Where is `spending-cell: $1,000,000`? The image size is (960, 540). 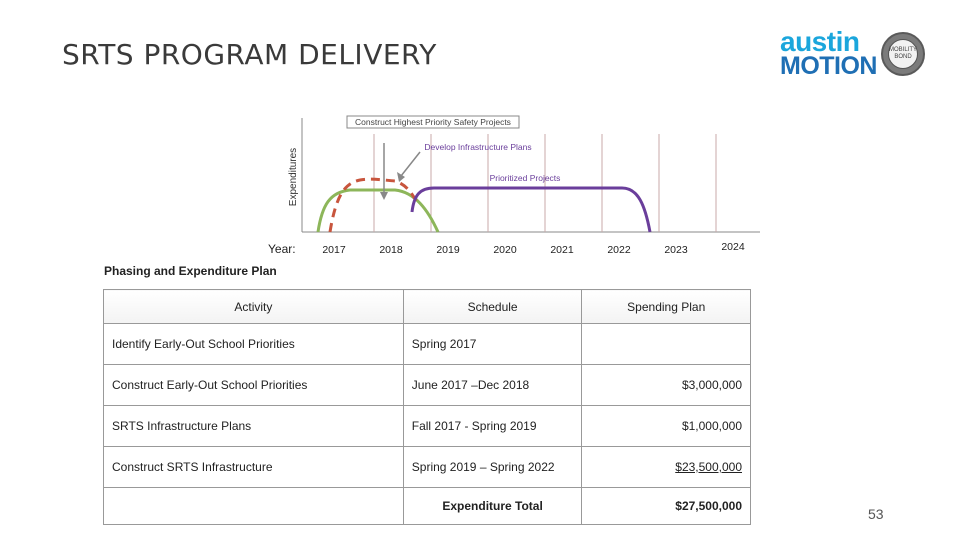
spending-cell: $1,000,000 is located at coordinates (666, 426).